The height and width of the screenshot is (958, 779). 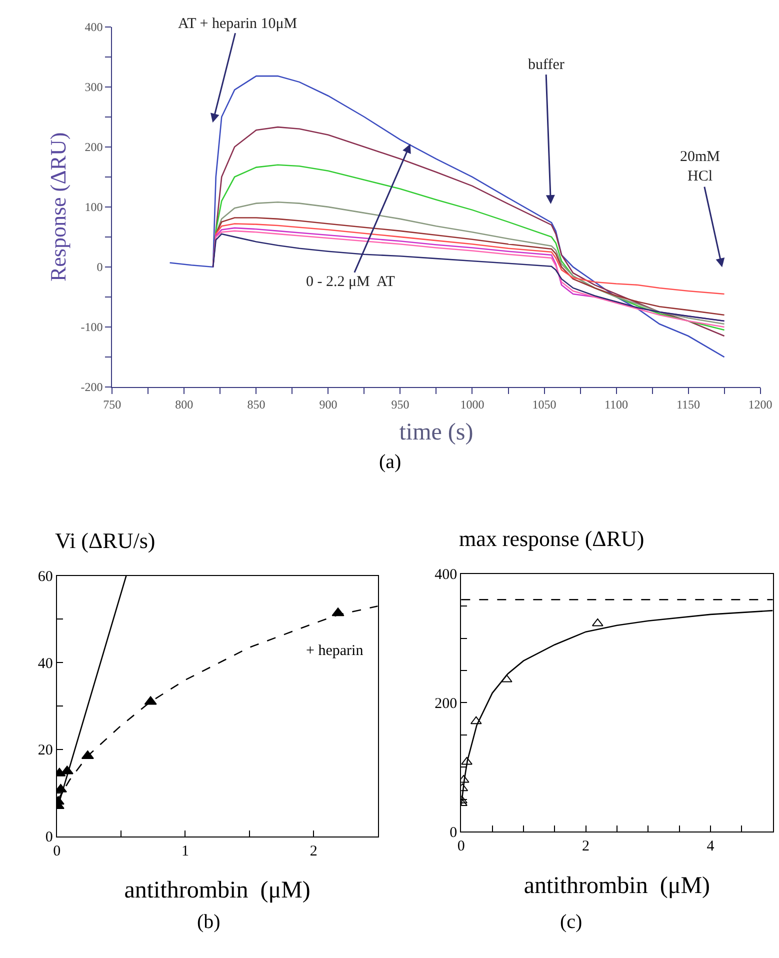 I want to click on x-tick-label: 1150, so click(x=688, y=404).